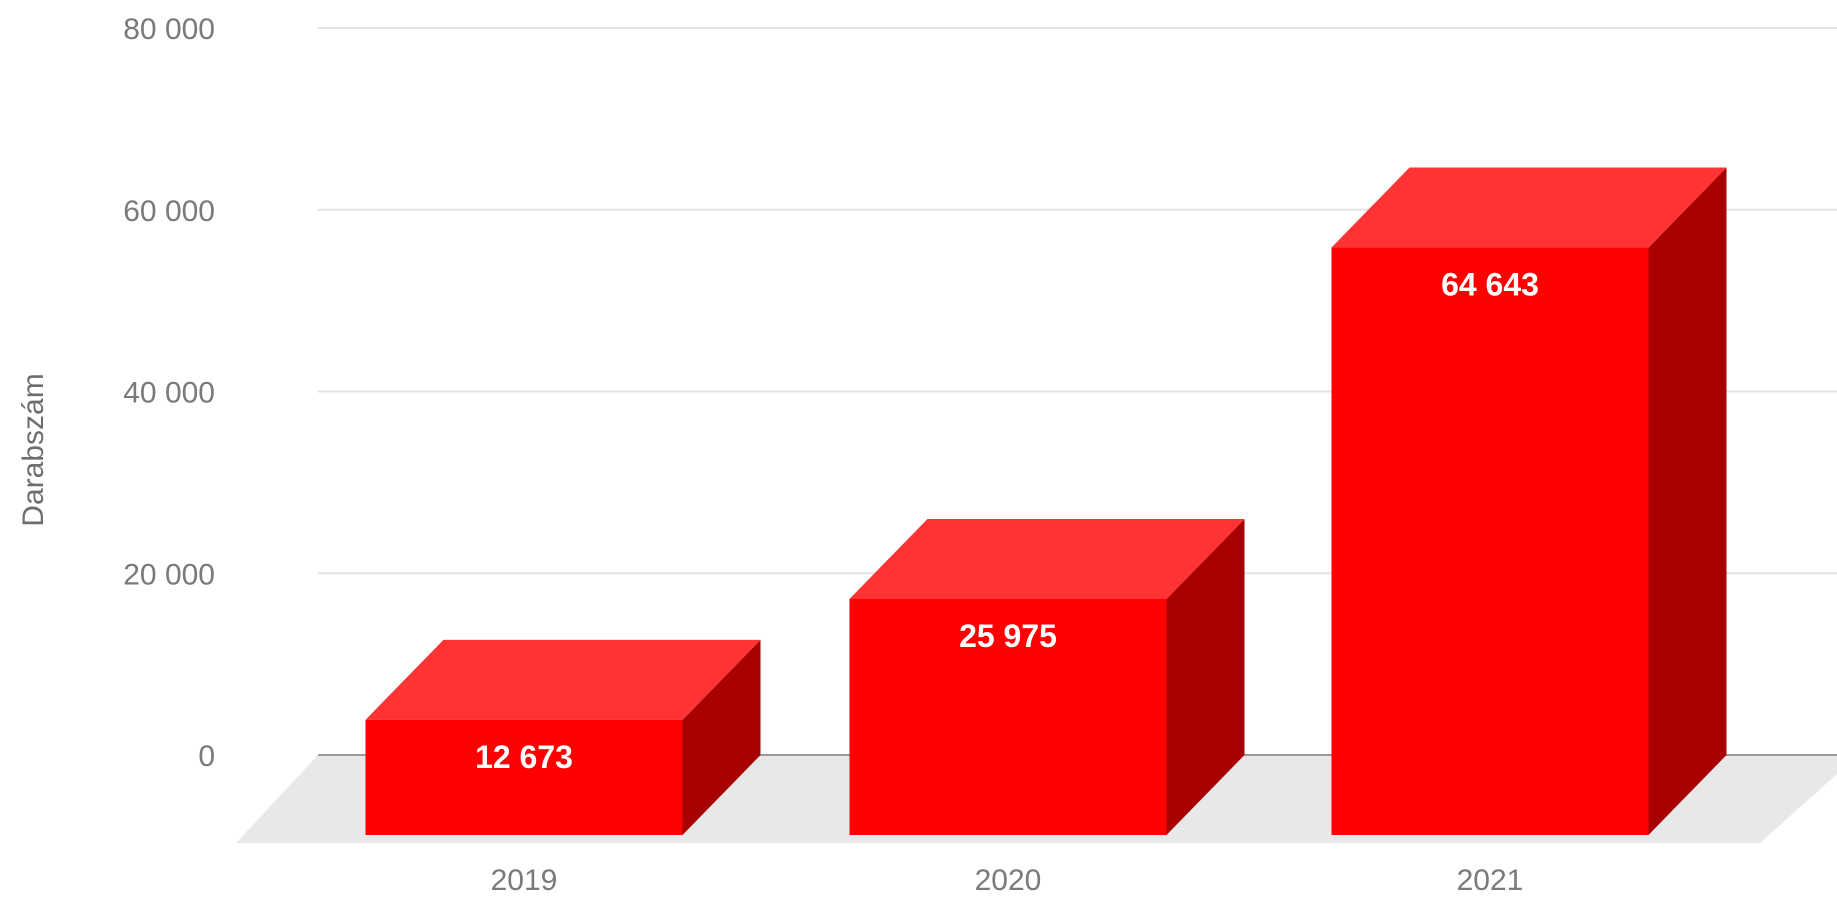  Describe the element at coordinates (524, 880) in the screenshot. I see `x-tick-label: 2019` at that location.